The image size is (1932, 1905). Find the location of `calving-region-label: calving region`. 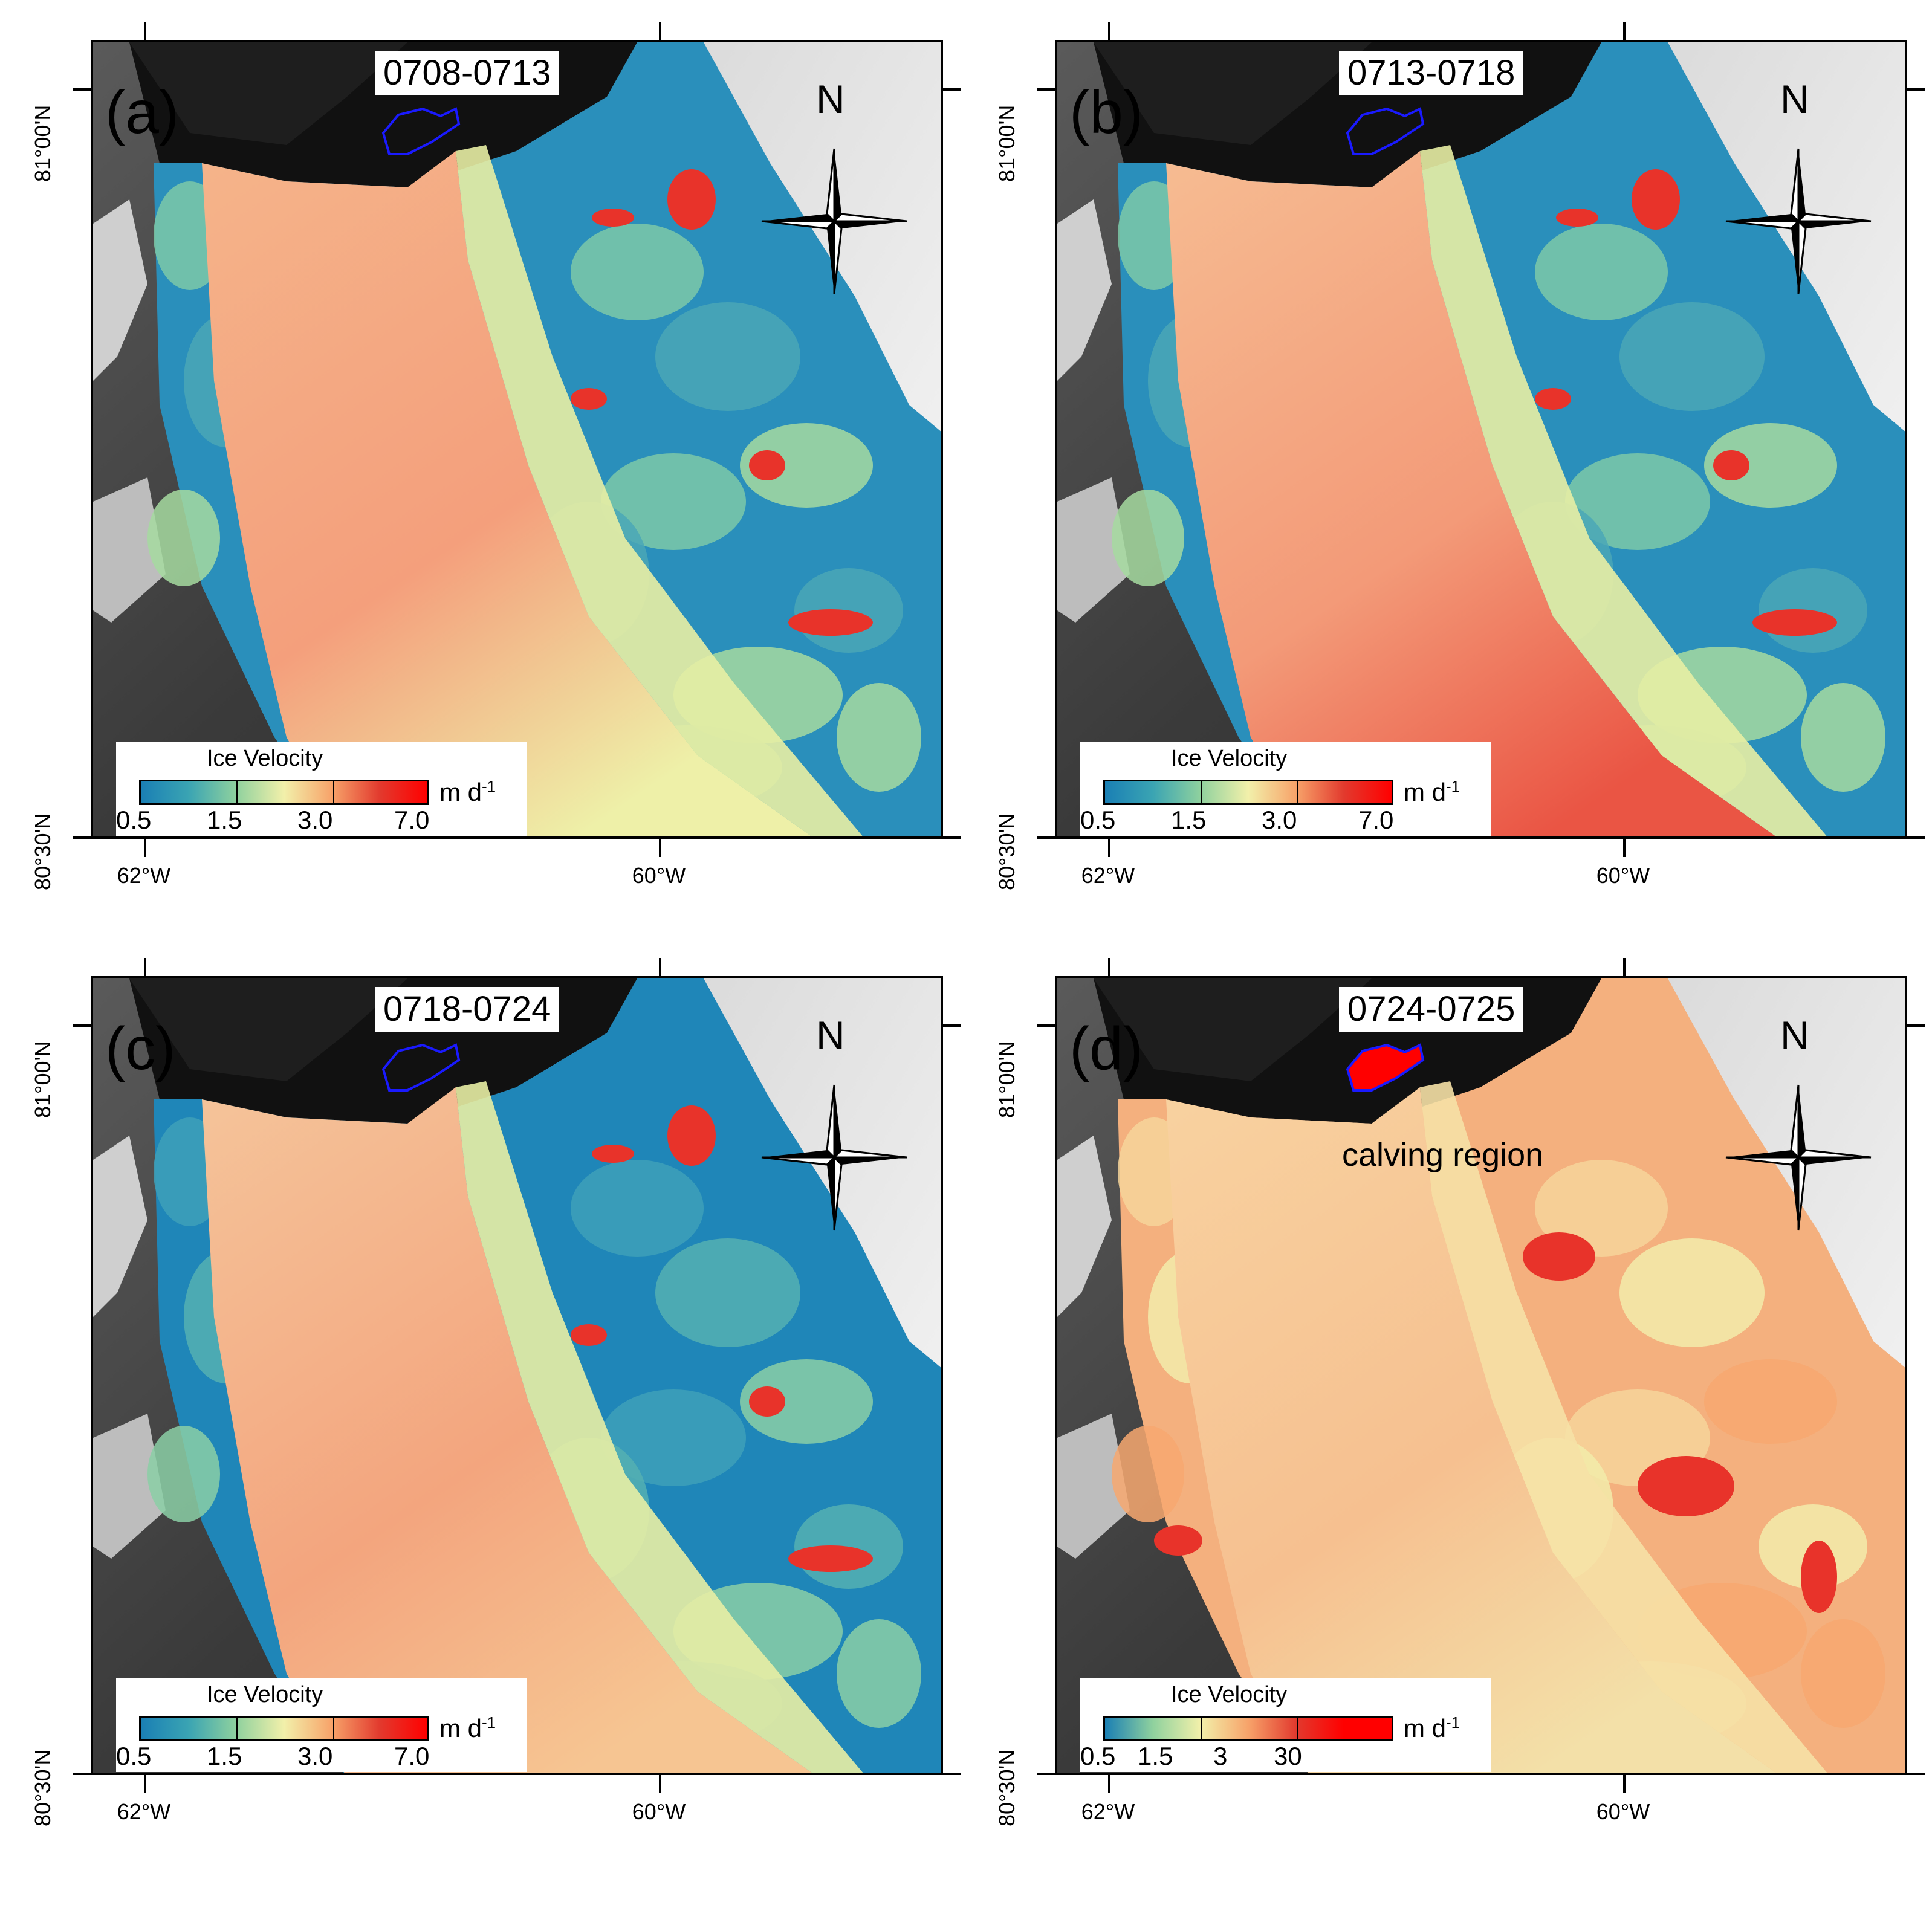

calving-region-label: calving region is located at coordinates (1443, 1155).